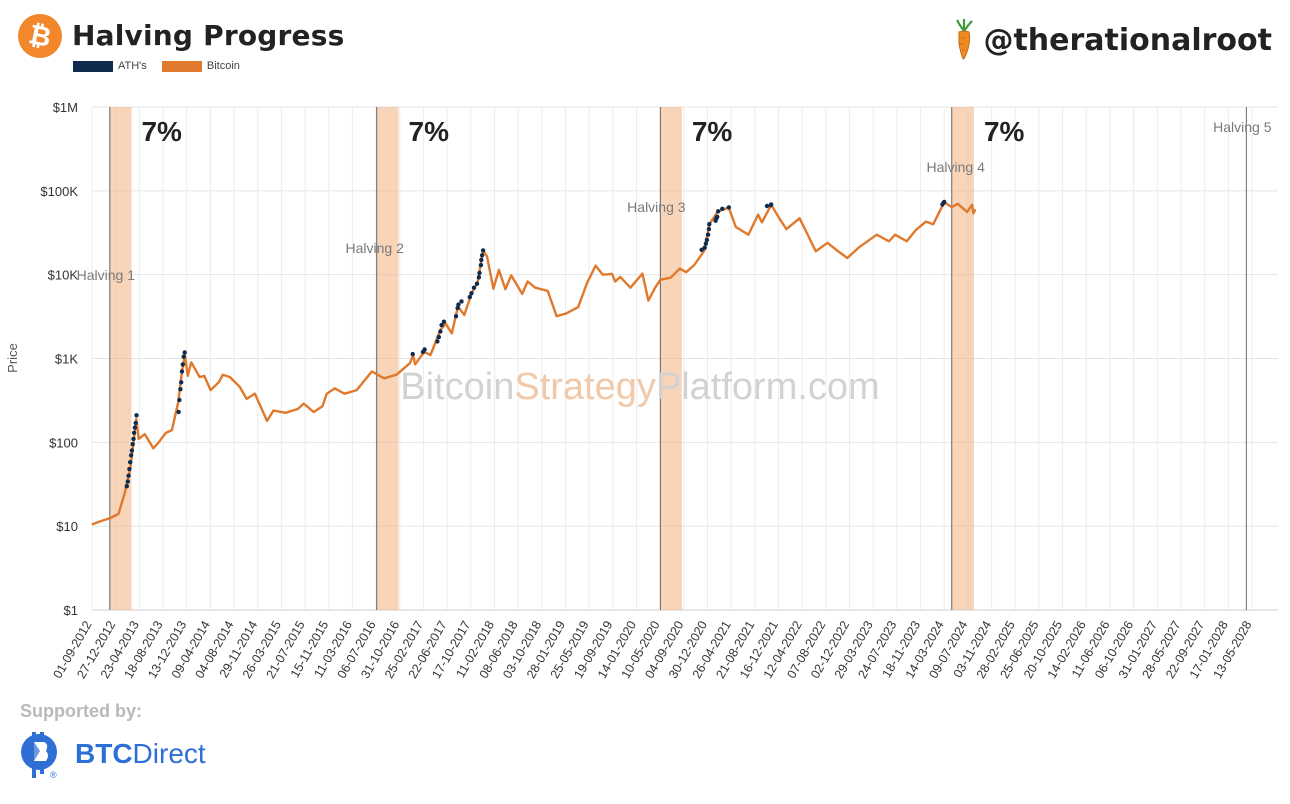  I want to click on y-tick-label: $100K, so click(59, 191).